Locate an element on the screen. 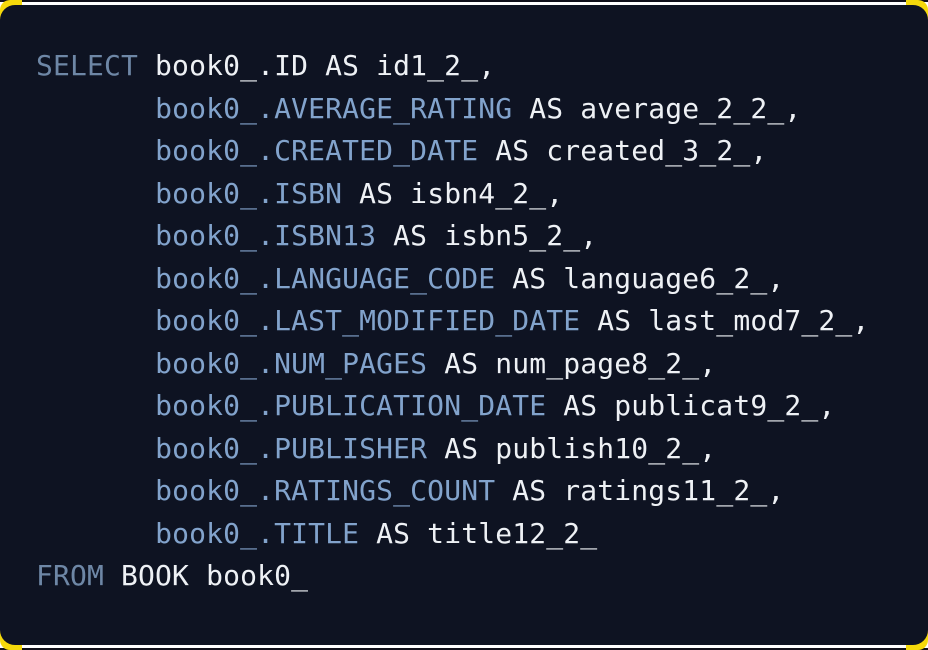  code-token: book0_.LAST_MODIFIED_DATE is located at coordinates (368, 320).